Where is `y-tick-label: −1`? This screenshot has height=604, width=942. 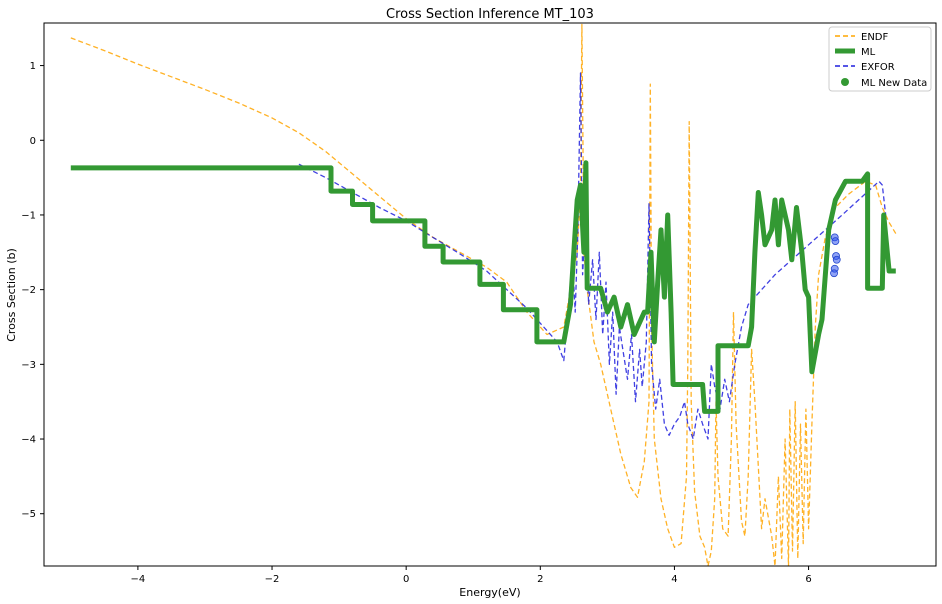 y-tick-label: −1 is located at coordinates (28, 215).